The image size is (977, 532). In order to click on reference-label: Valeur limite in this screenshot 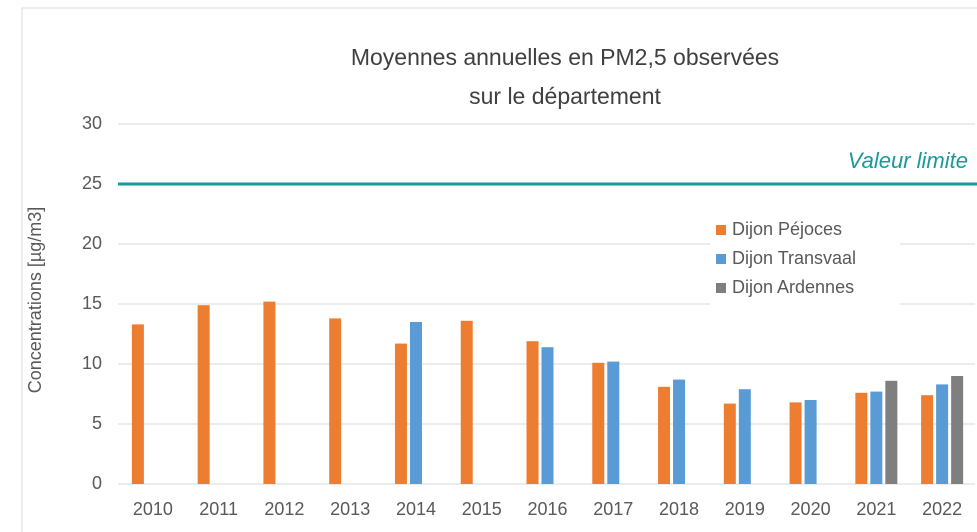, I will do `click(908, 160)`.